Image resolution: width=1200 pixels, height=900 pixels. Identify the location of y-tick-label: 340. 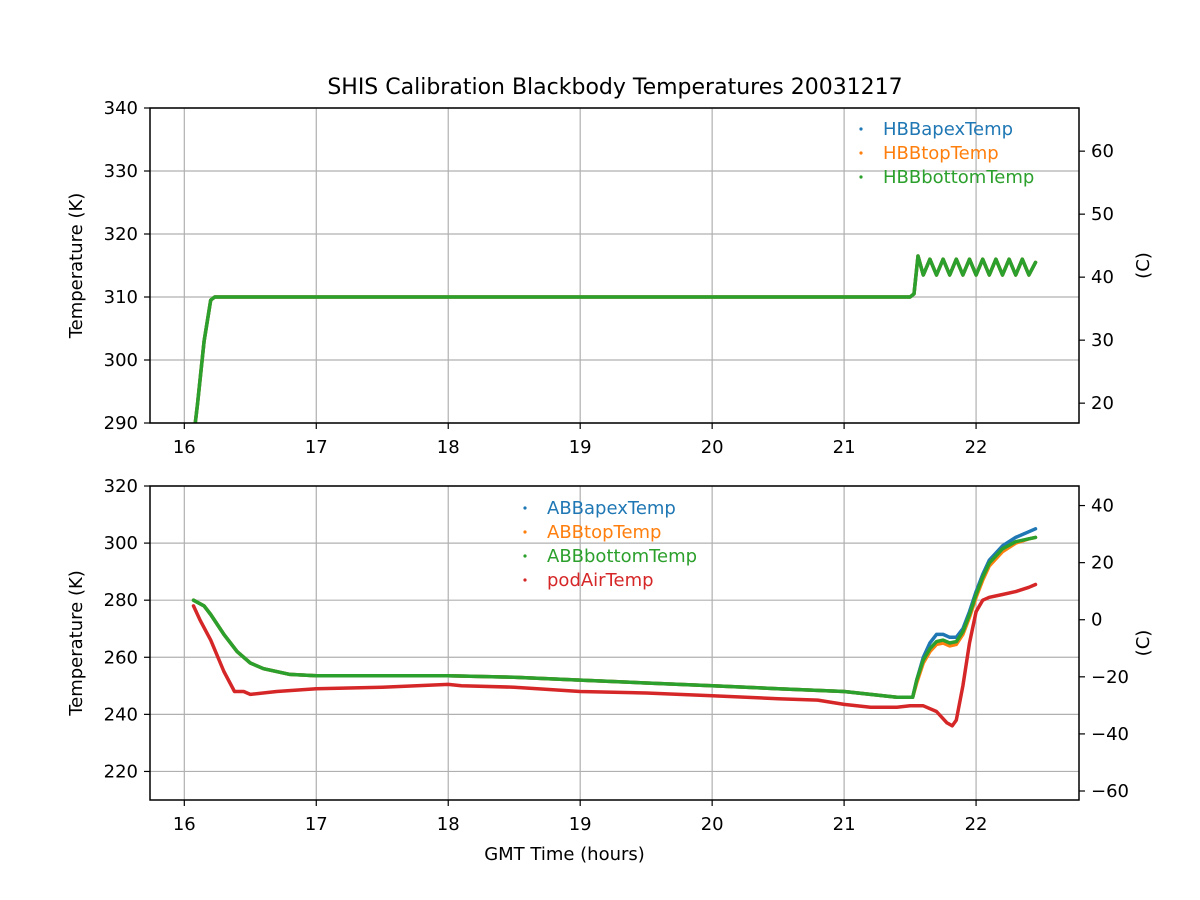
(121, 108).